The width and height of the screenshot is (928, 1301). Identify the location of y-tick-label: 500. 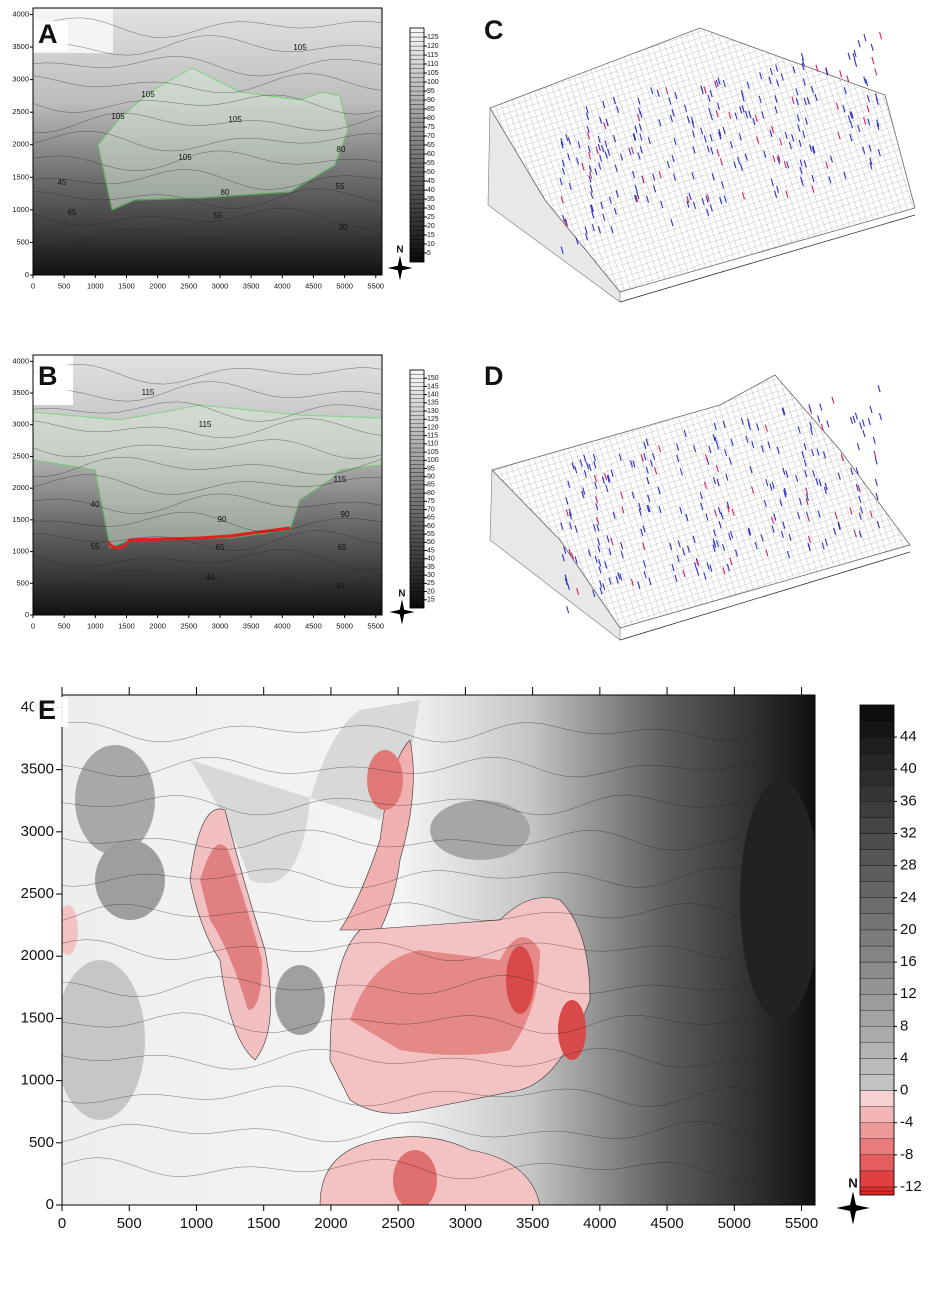
(22, 241).